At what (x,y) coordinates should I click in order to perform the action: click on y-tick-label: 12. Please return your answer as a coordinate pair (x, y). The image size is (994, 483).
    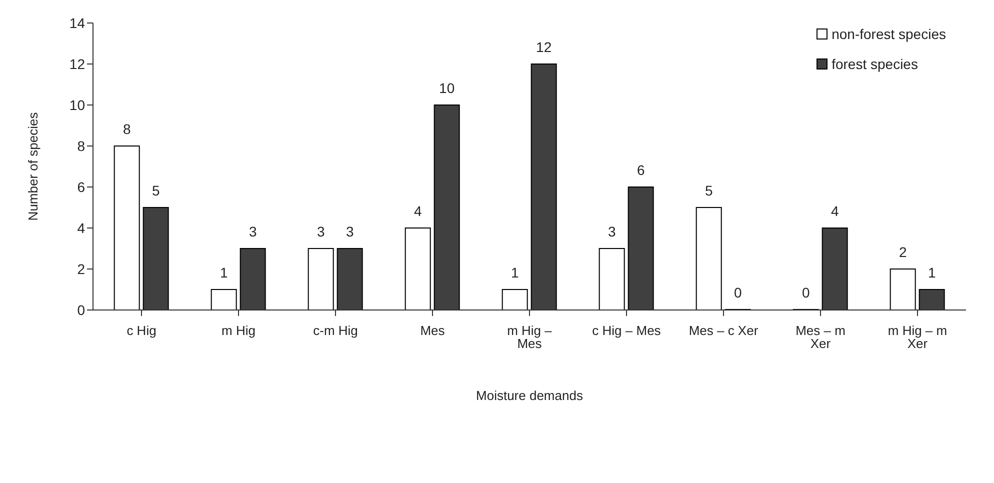
    Looking at the image, I should click on (77, 64).